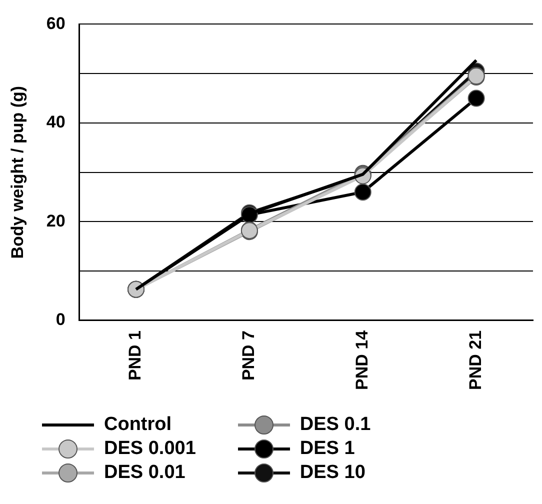 The height and width of the screenshot is (504, 542). I want to click on y-tick-label: 40, so click(56, 122).